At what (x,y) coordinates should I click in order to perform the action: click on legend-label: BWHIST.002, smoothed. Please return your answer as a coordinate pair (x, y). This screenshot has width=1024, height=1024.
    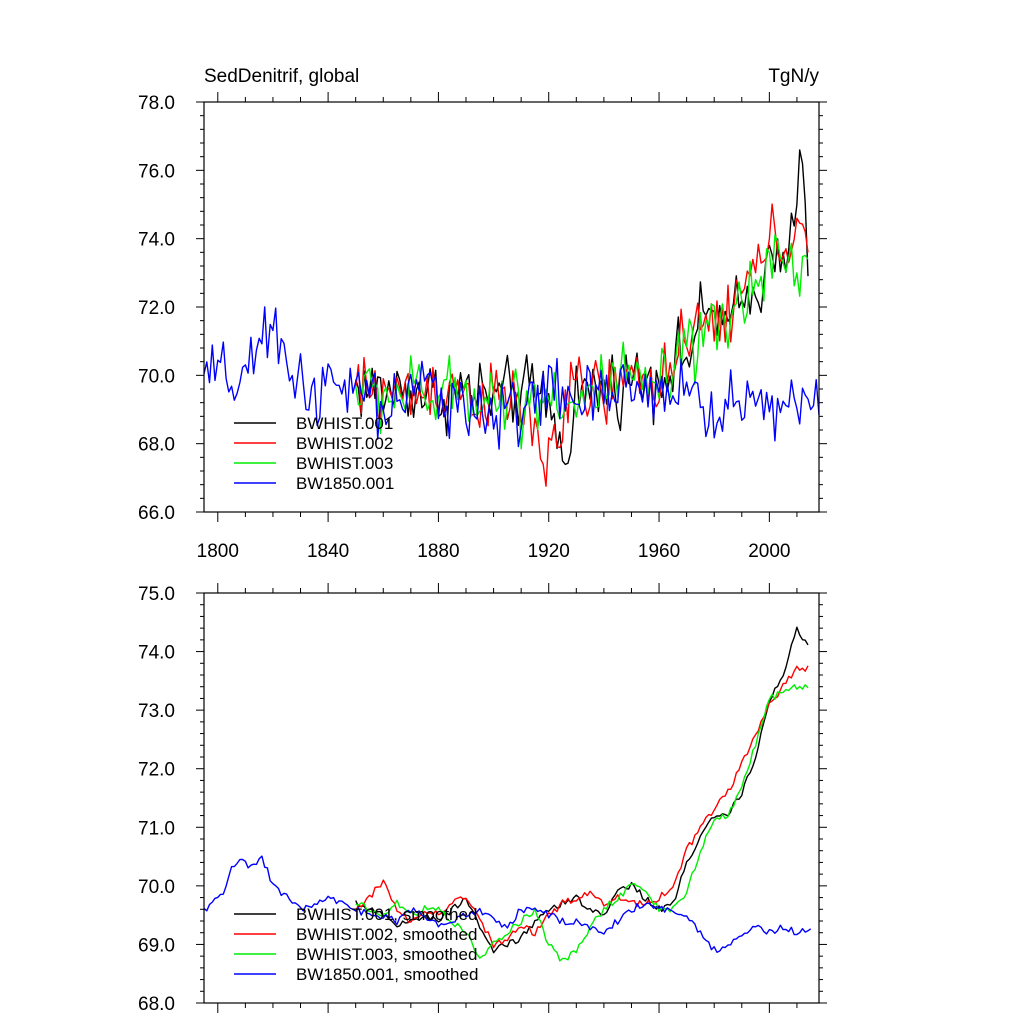
    Looking at the image, I should click on (386, 934).